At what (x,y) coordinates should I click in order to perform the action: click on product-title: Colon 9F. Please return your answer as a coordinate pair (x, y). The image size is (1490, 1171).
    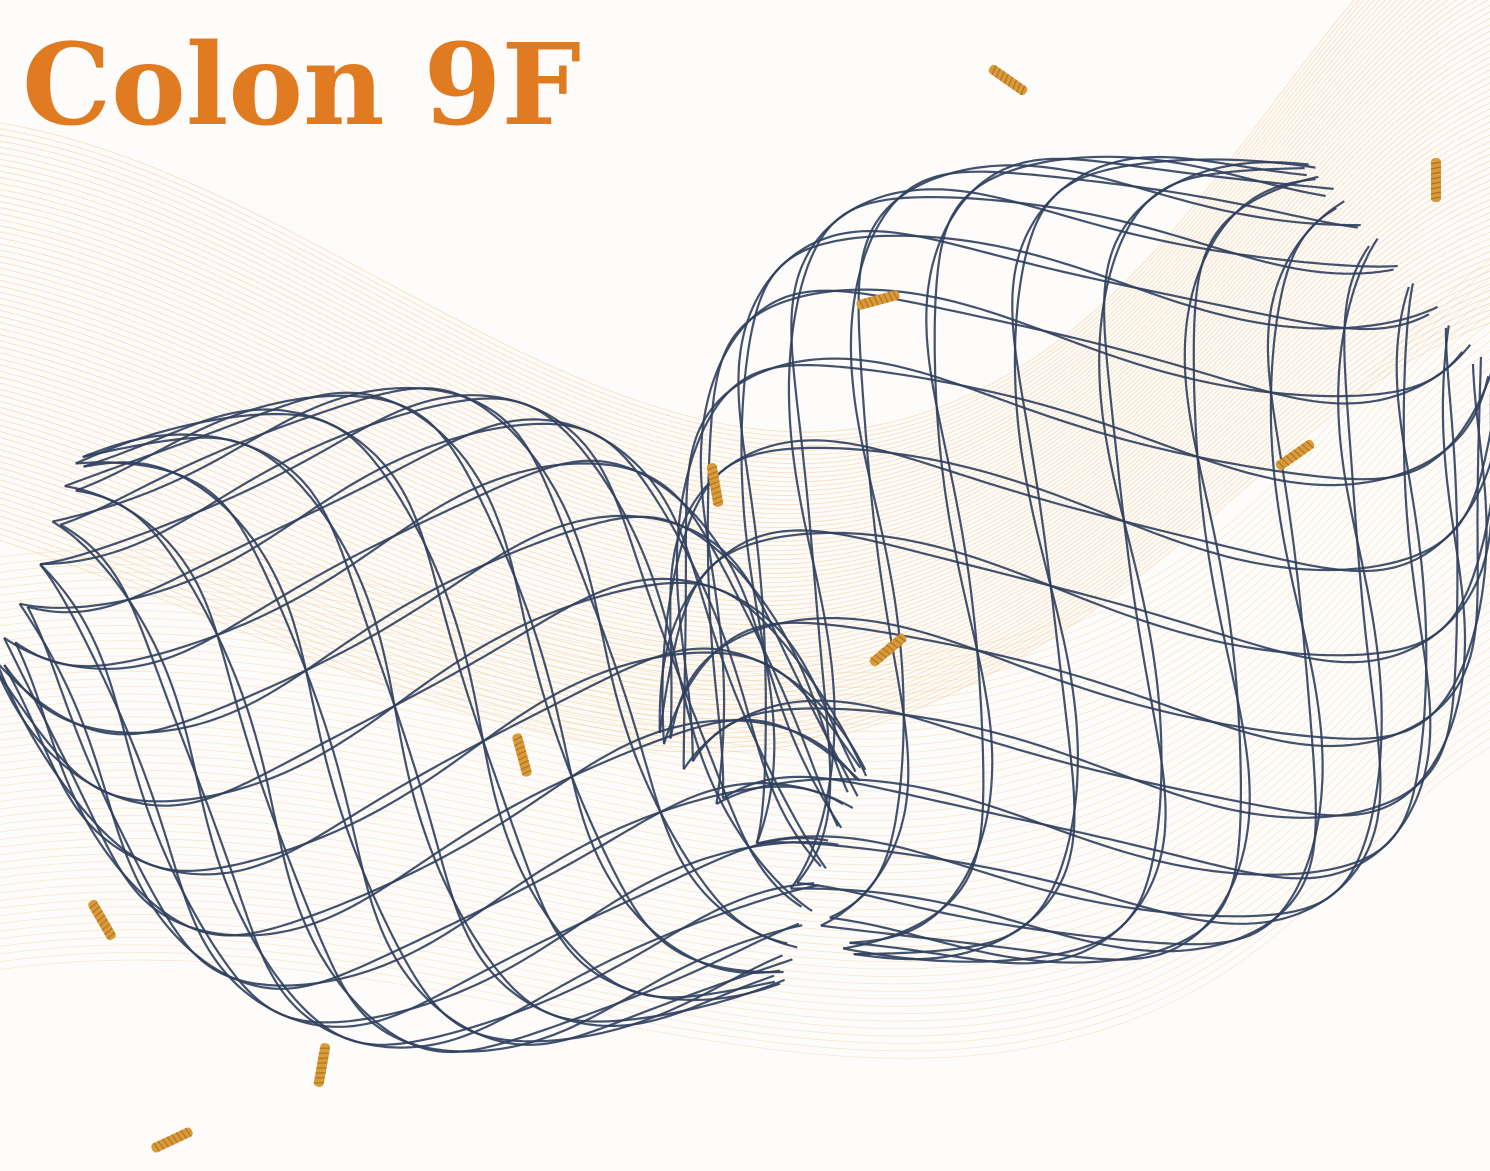
    Looking at the image, I should click on (301, 85).